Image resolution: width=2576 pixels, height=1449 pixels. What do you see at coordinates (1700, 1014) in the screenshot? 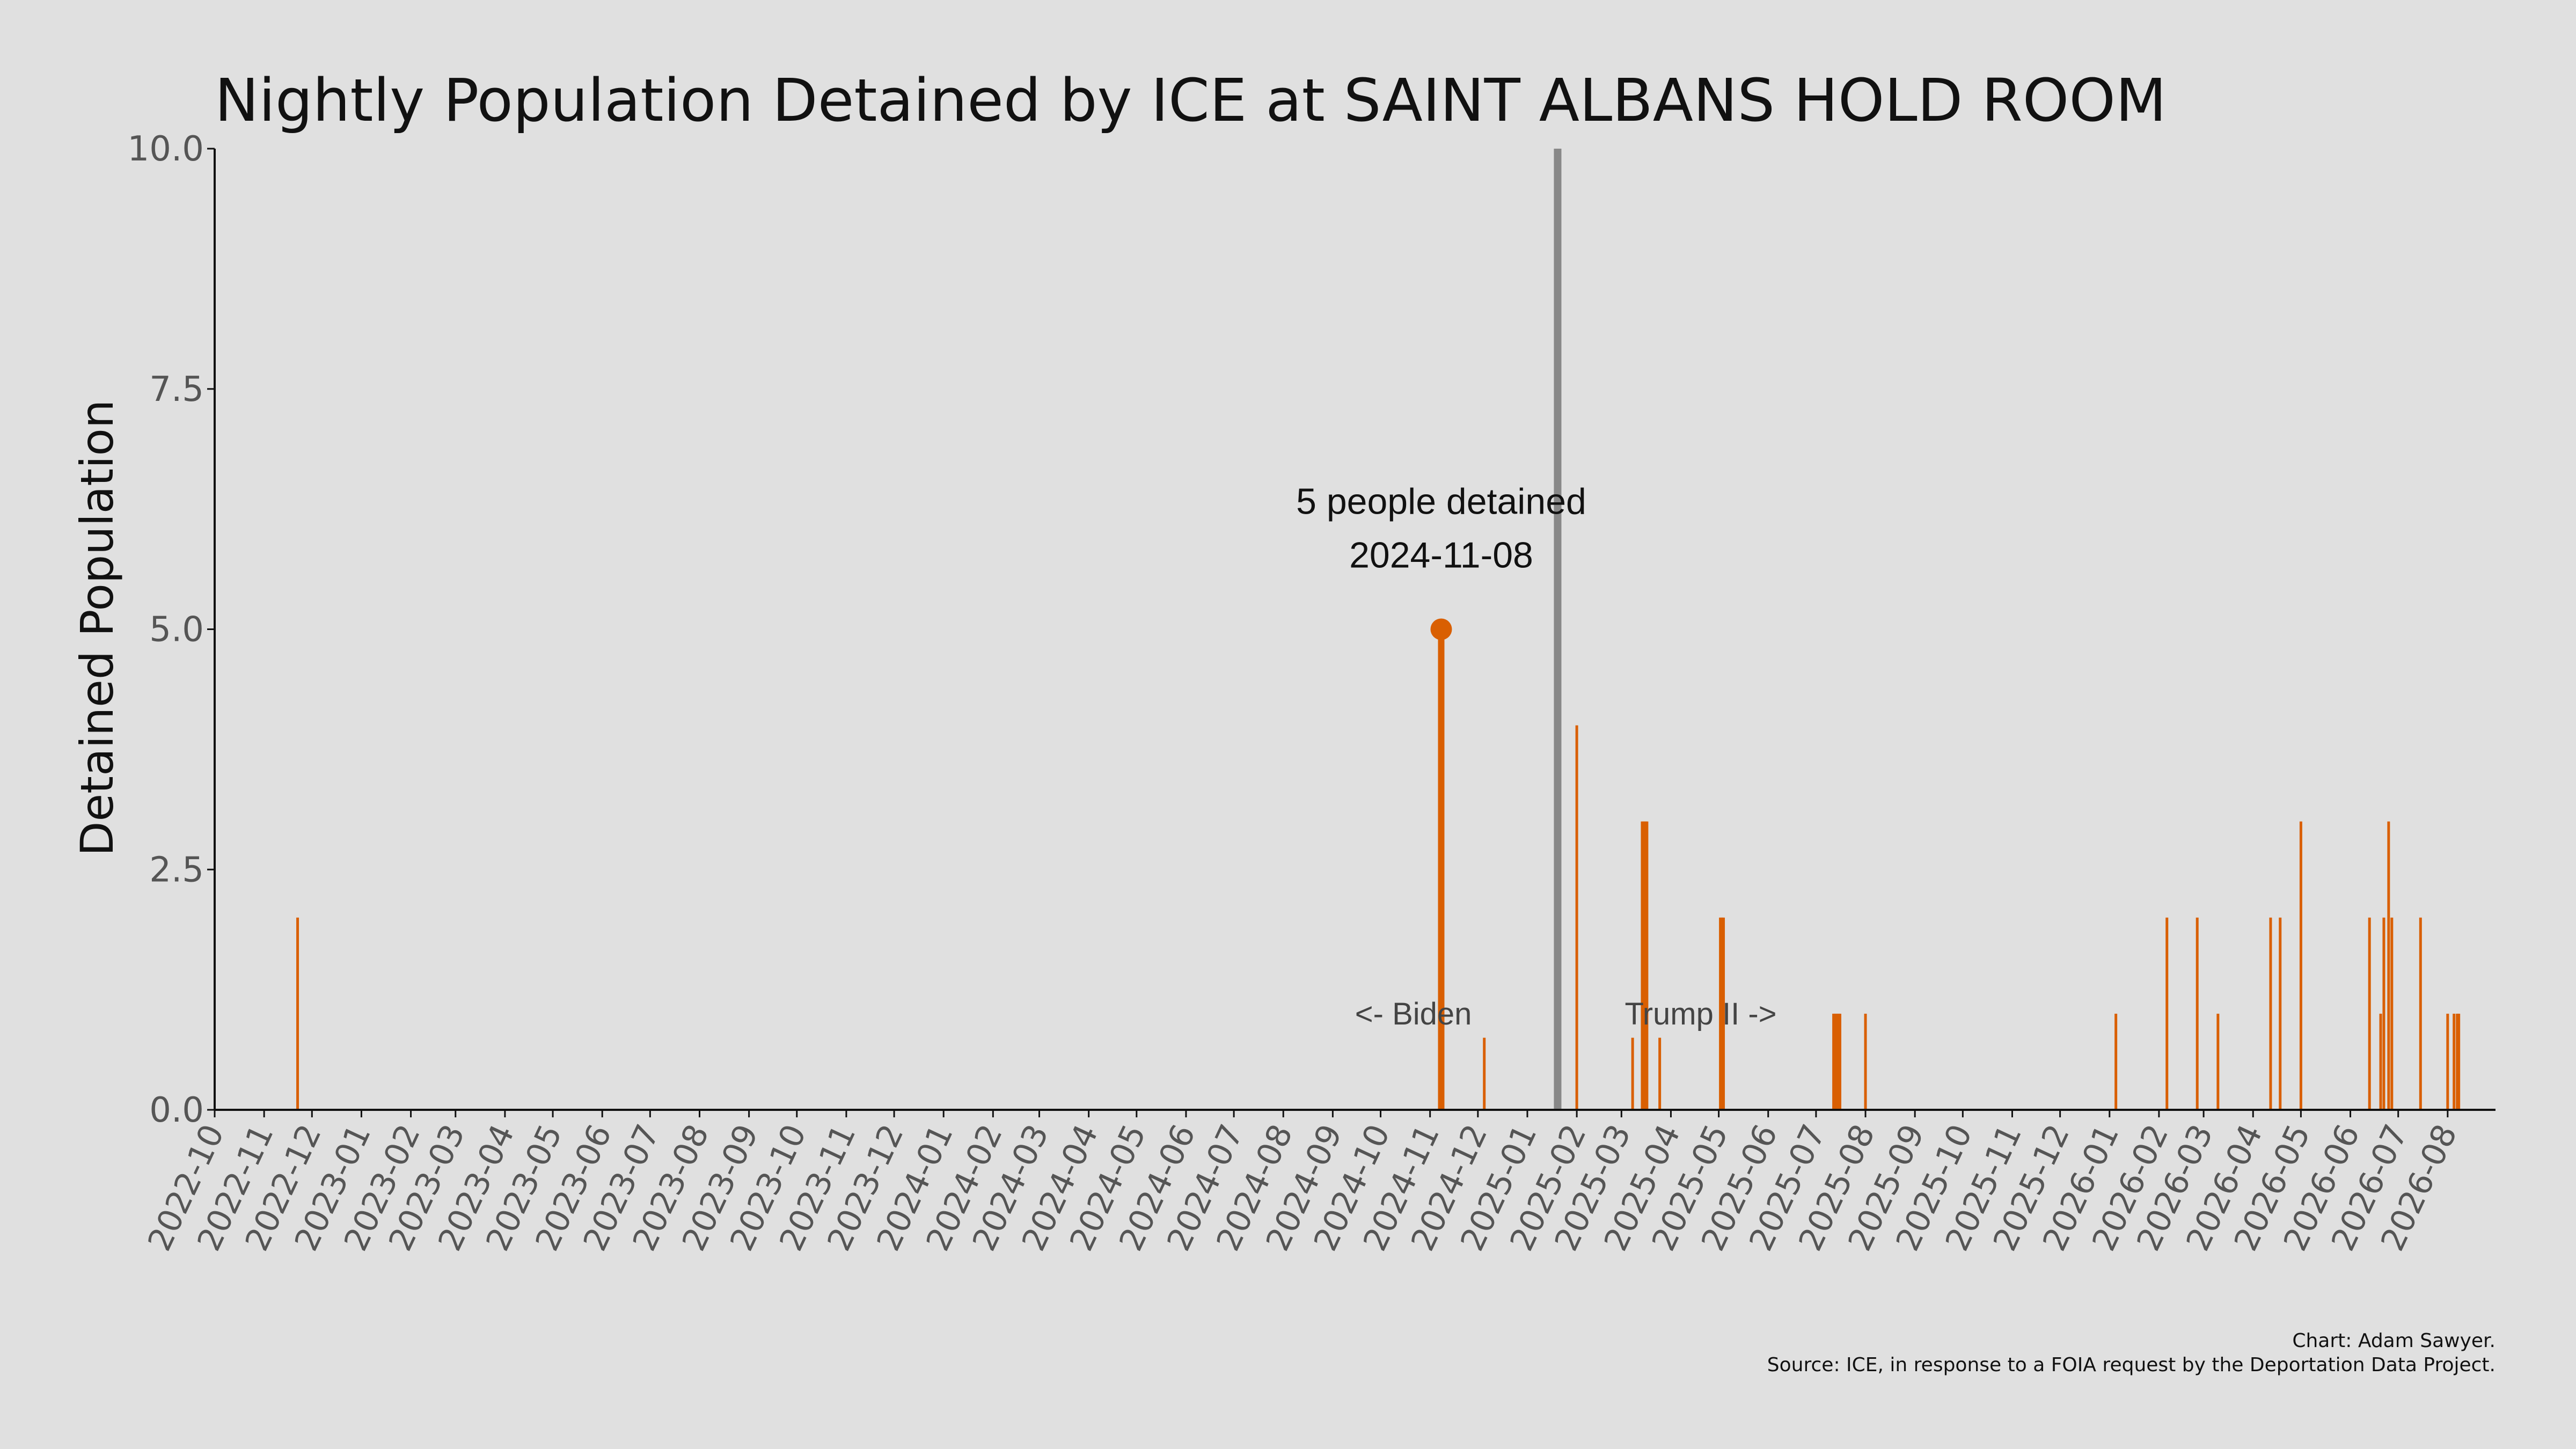
I see `era-label-trump: Trump II ->` at bounding box center [1700, 1014].